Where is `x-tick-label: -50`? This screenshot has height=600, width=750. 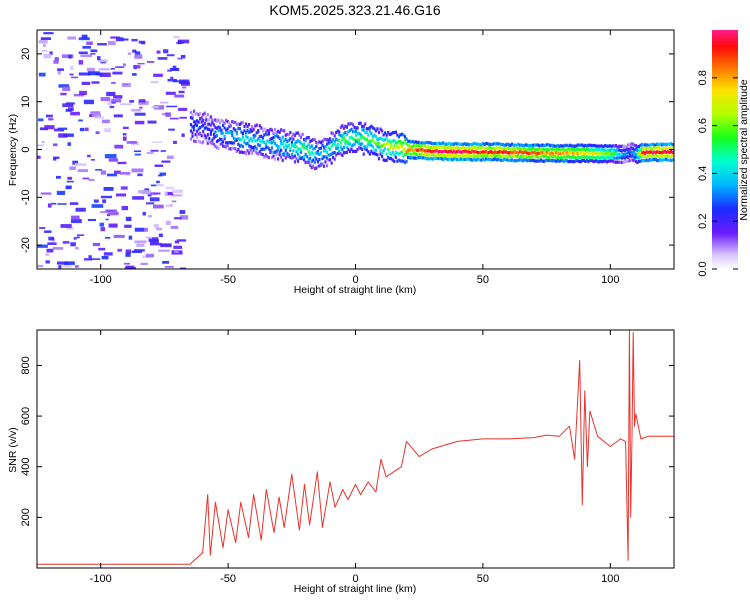
x-tick-label: -50 is located at coordinates (228, 280).